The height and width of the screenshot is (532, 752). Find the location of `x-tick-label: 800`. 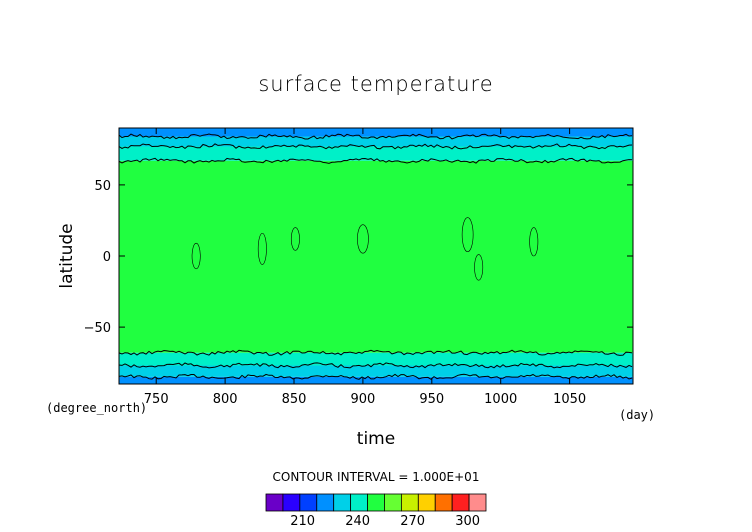

x-tick-label: 800 is located at coordinates (225, 399).